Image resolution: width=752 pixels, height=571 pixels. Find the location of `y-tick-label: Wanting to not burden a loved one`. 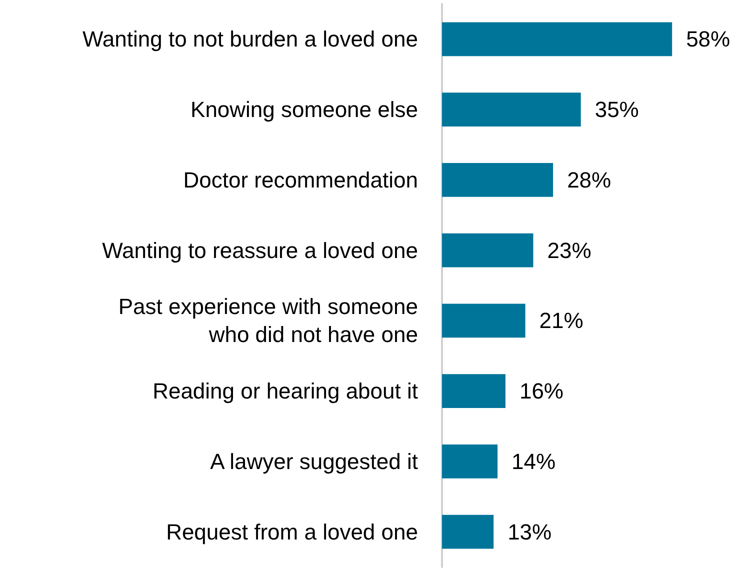

y-tick-label: Wanting to not burden a loved one is located at coordinates (250, 39).